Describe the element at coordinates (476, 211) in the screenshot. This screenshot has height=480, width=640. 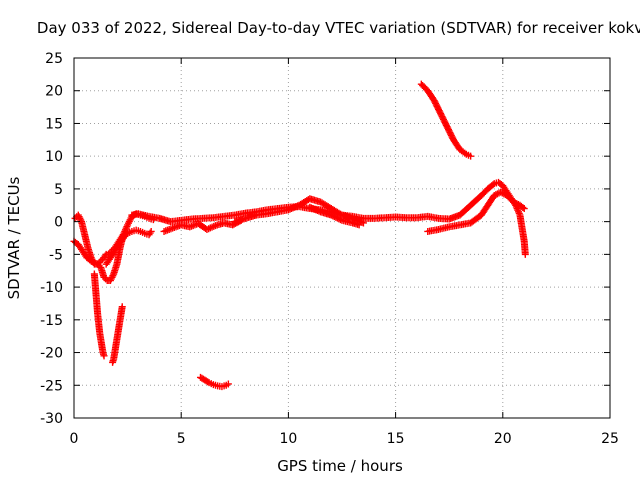
I see `series-sat-j` at that location.